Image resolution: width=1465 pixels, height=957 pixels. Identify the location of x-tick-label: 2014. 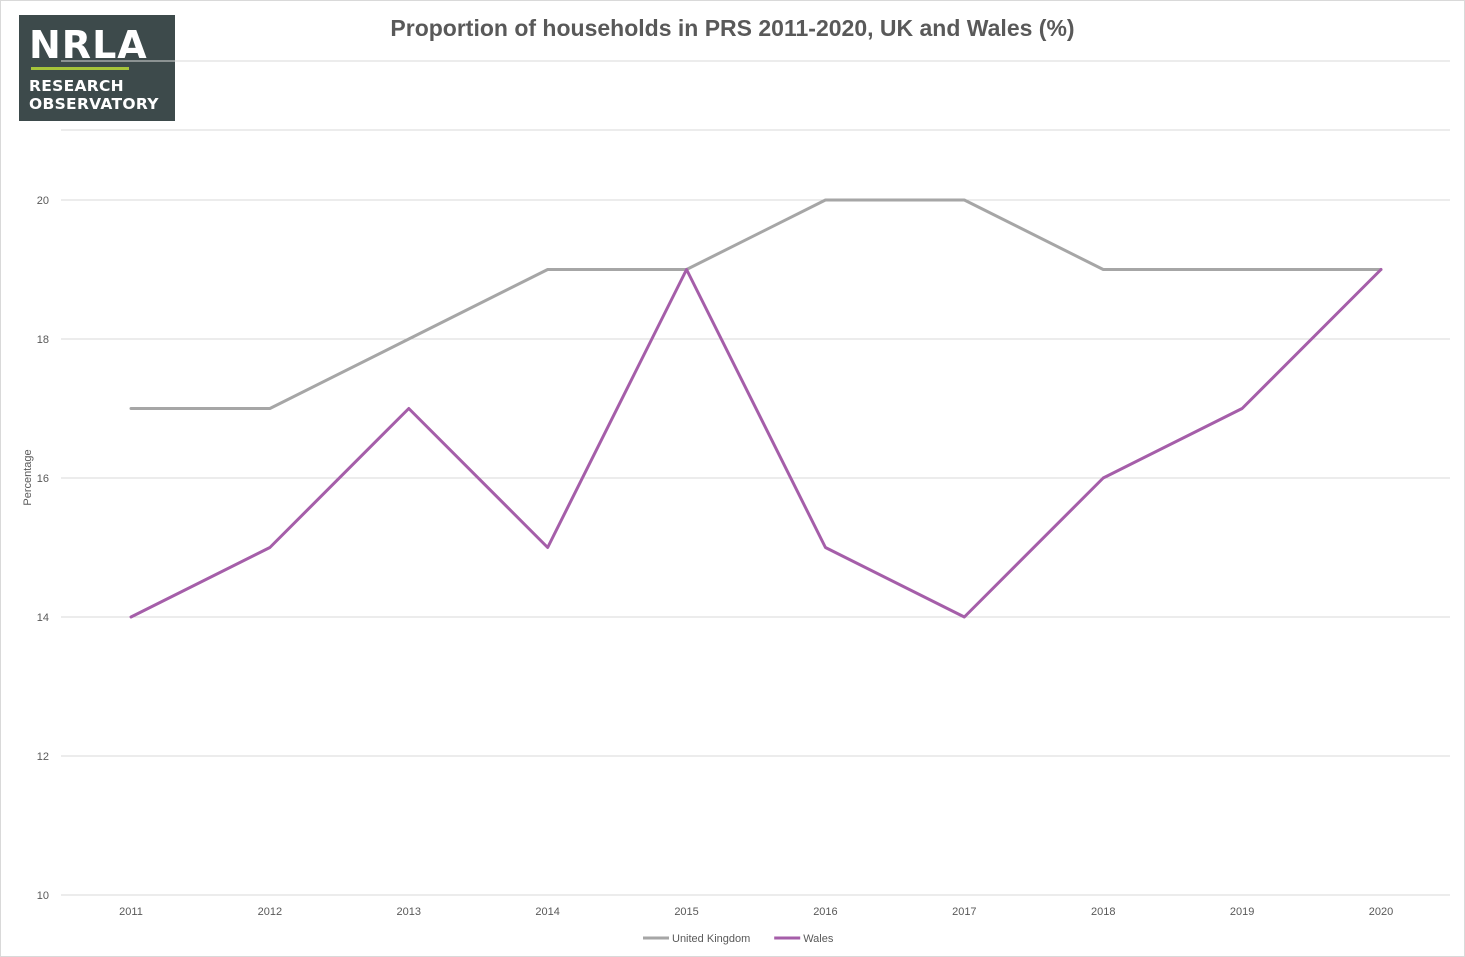
(547, 912).